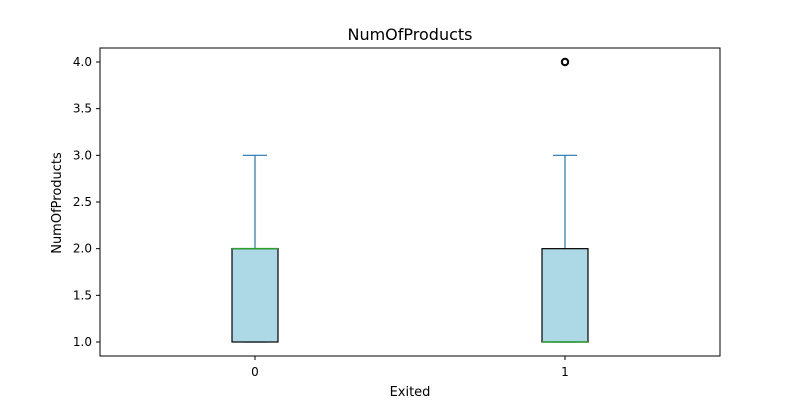 This screenshot has width=800, height=405. I want to click on y-tick-label: 2.0, so click(82, 249).